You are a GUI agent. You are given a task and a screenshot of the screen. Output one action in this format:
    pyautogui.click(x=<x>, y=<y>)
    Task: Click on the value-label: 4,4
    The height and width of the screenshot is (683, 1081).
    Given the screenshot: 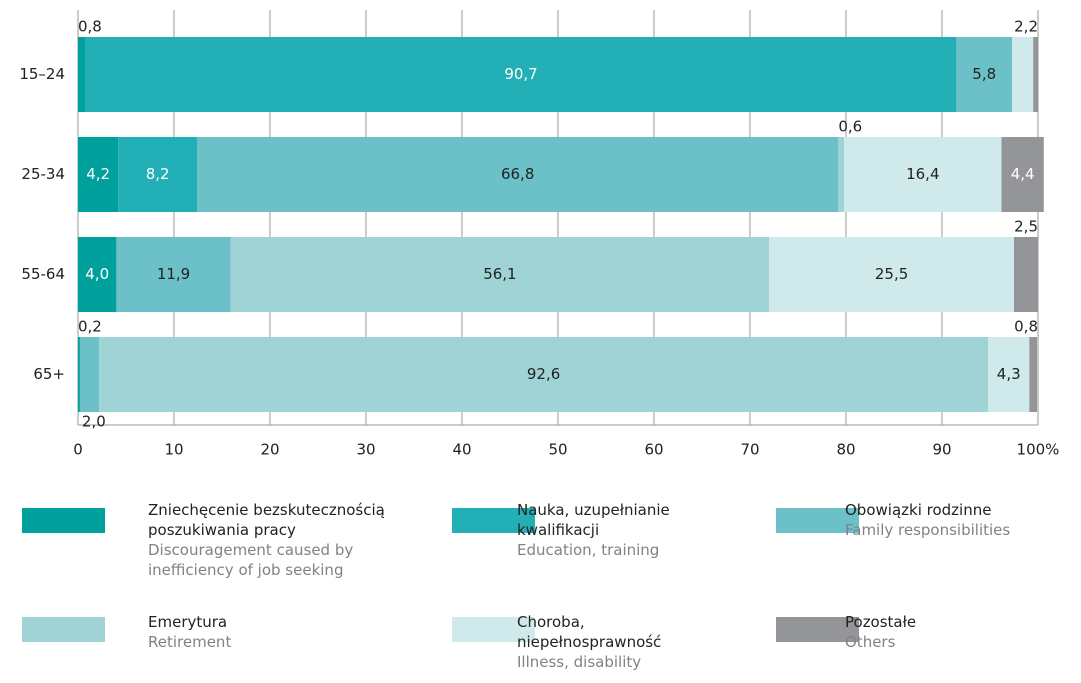 What is the action you would take?
    pyautogui.click(x=1023, y=174)
    